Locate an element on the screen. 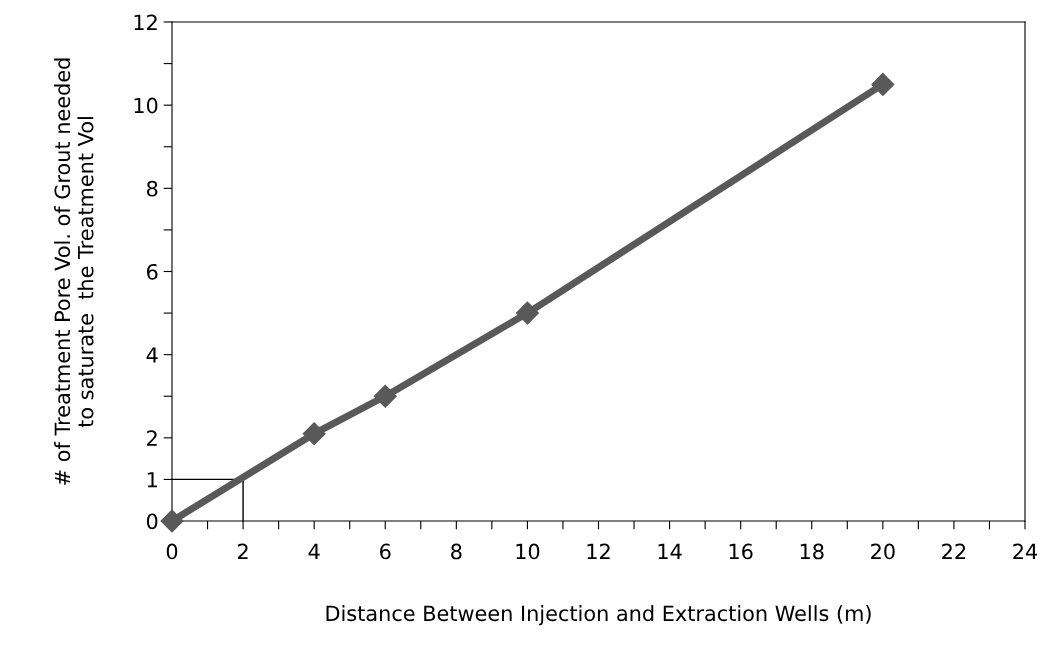  y-tick-label: 0 is located at coordinates (152, 521).